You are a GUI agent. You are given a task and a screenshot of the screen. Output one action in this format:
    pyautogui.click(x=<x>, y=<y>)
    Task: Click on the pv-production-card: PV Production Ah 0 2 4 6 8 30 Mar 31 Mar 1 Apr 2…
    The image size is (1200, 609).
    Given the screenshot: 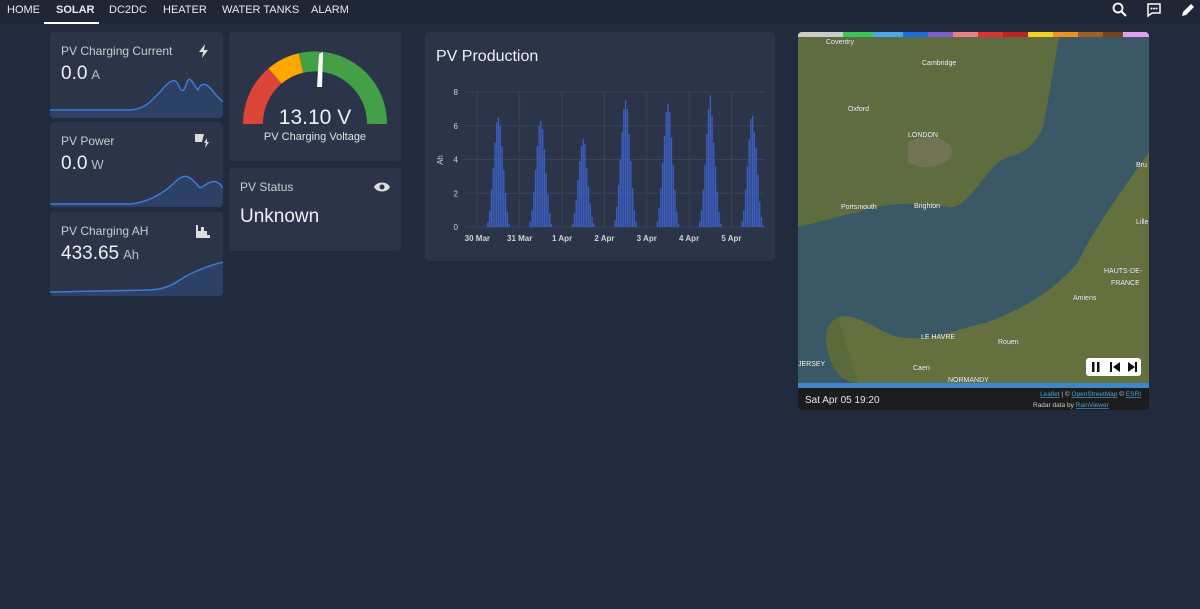 What is the action you would take?
    pyautogui.click(x=600, y=146)
    